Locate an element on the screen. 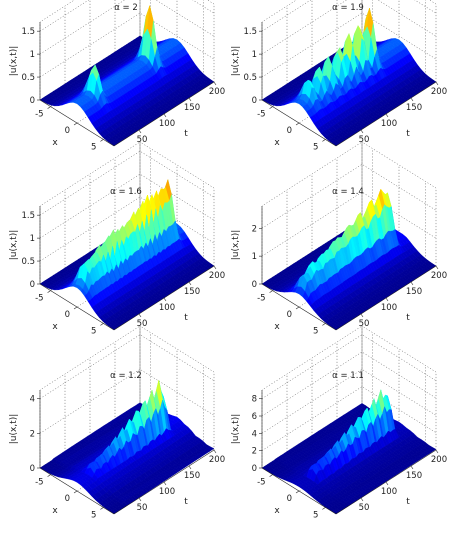 Image resolution: width=462 pixels, height=550 pixels. z-tick-label: 4 is located at coordinates (32, 400).